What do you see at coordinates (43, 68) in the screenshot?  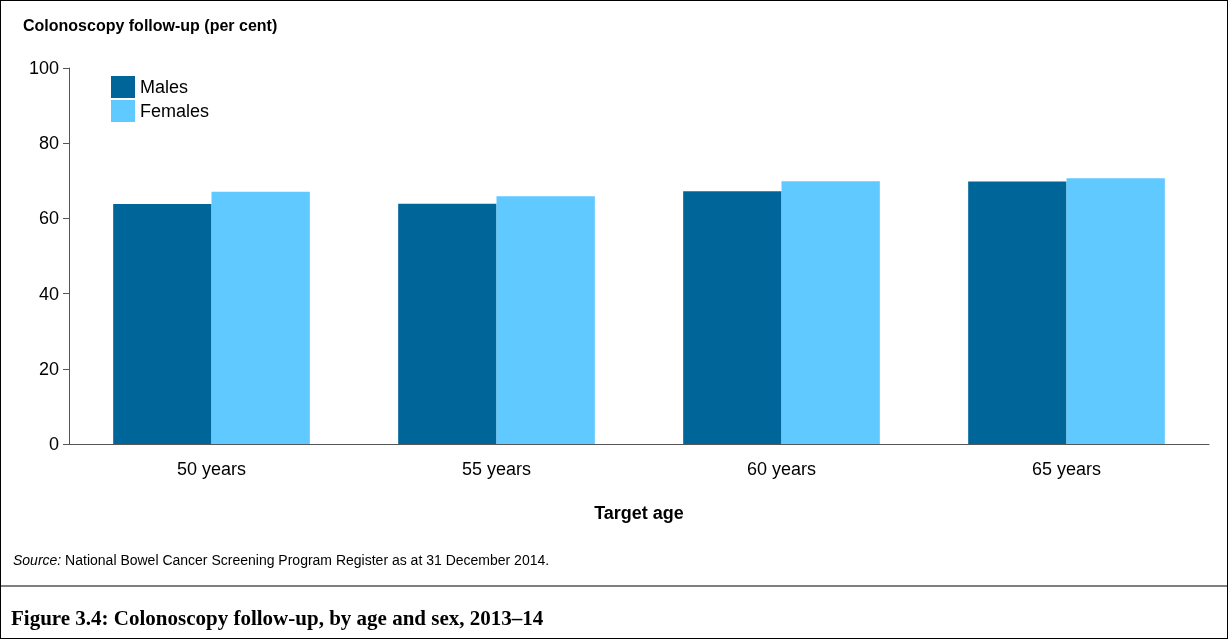 I see `y-tick-label: 100` at bounding box center [43, 68].